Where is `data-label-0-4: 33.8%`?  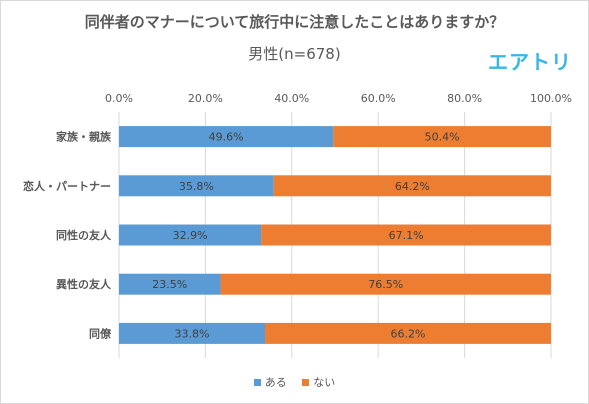 data-label-0-4: 33.8% is located at coordinates (192, 333).